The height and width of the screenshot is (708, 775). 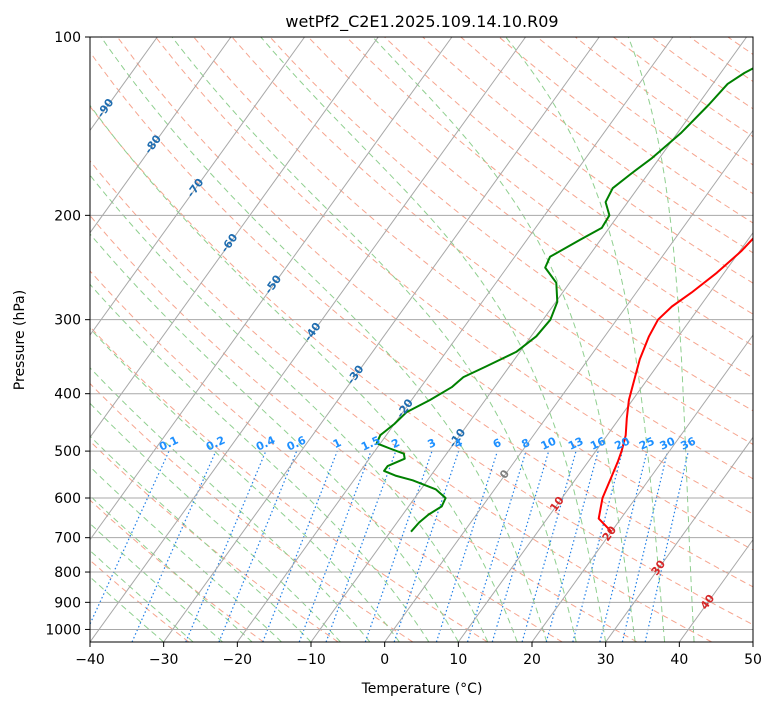 I want to click on isotherm-label: -50, so click(x=273, y=284).